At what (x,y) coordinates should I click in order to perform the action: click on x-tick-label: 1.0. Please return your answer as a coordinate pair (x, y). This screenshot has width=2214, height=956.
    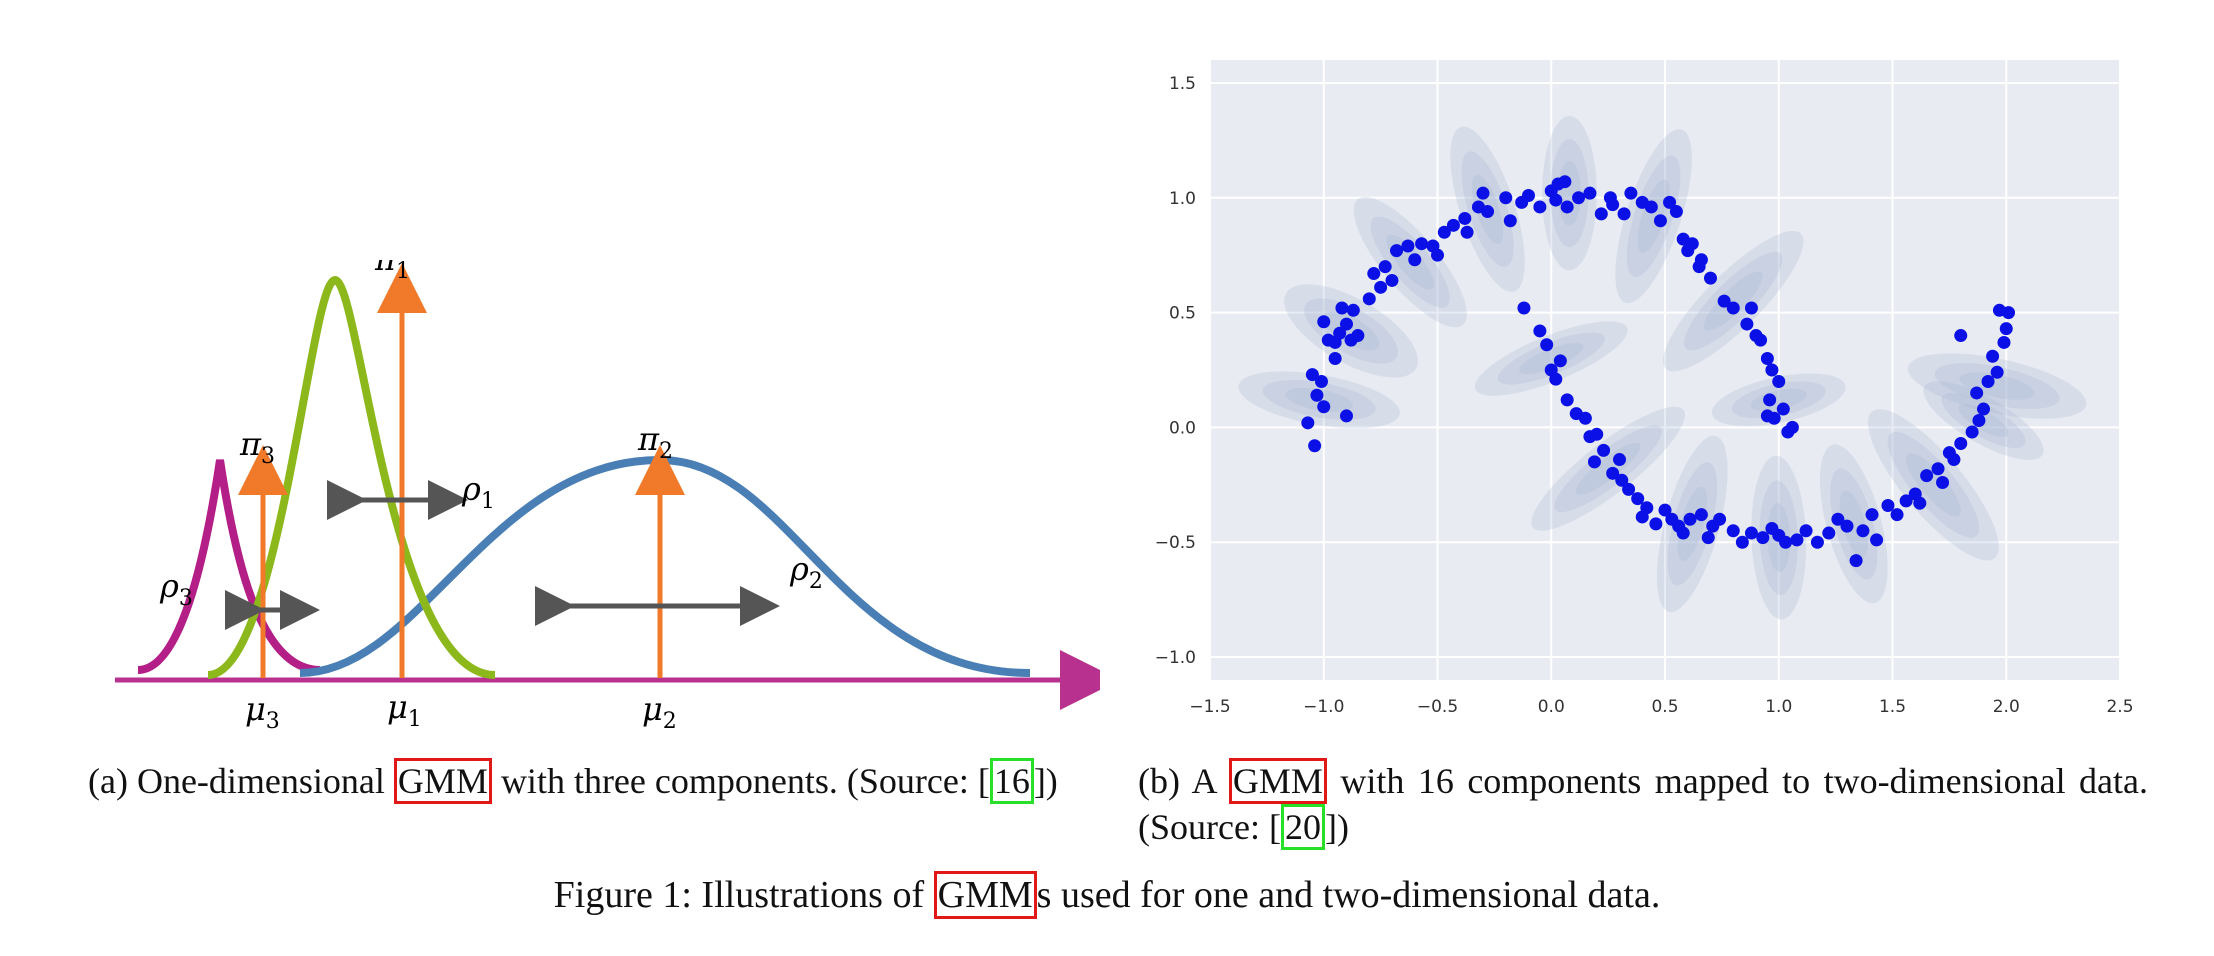
    Looking at the image, I should click on (1778, 707).